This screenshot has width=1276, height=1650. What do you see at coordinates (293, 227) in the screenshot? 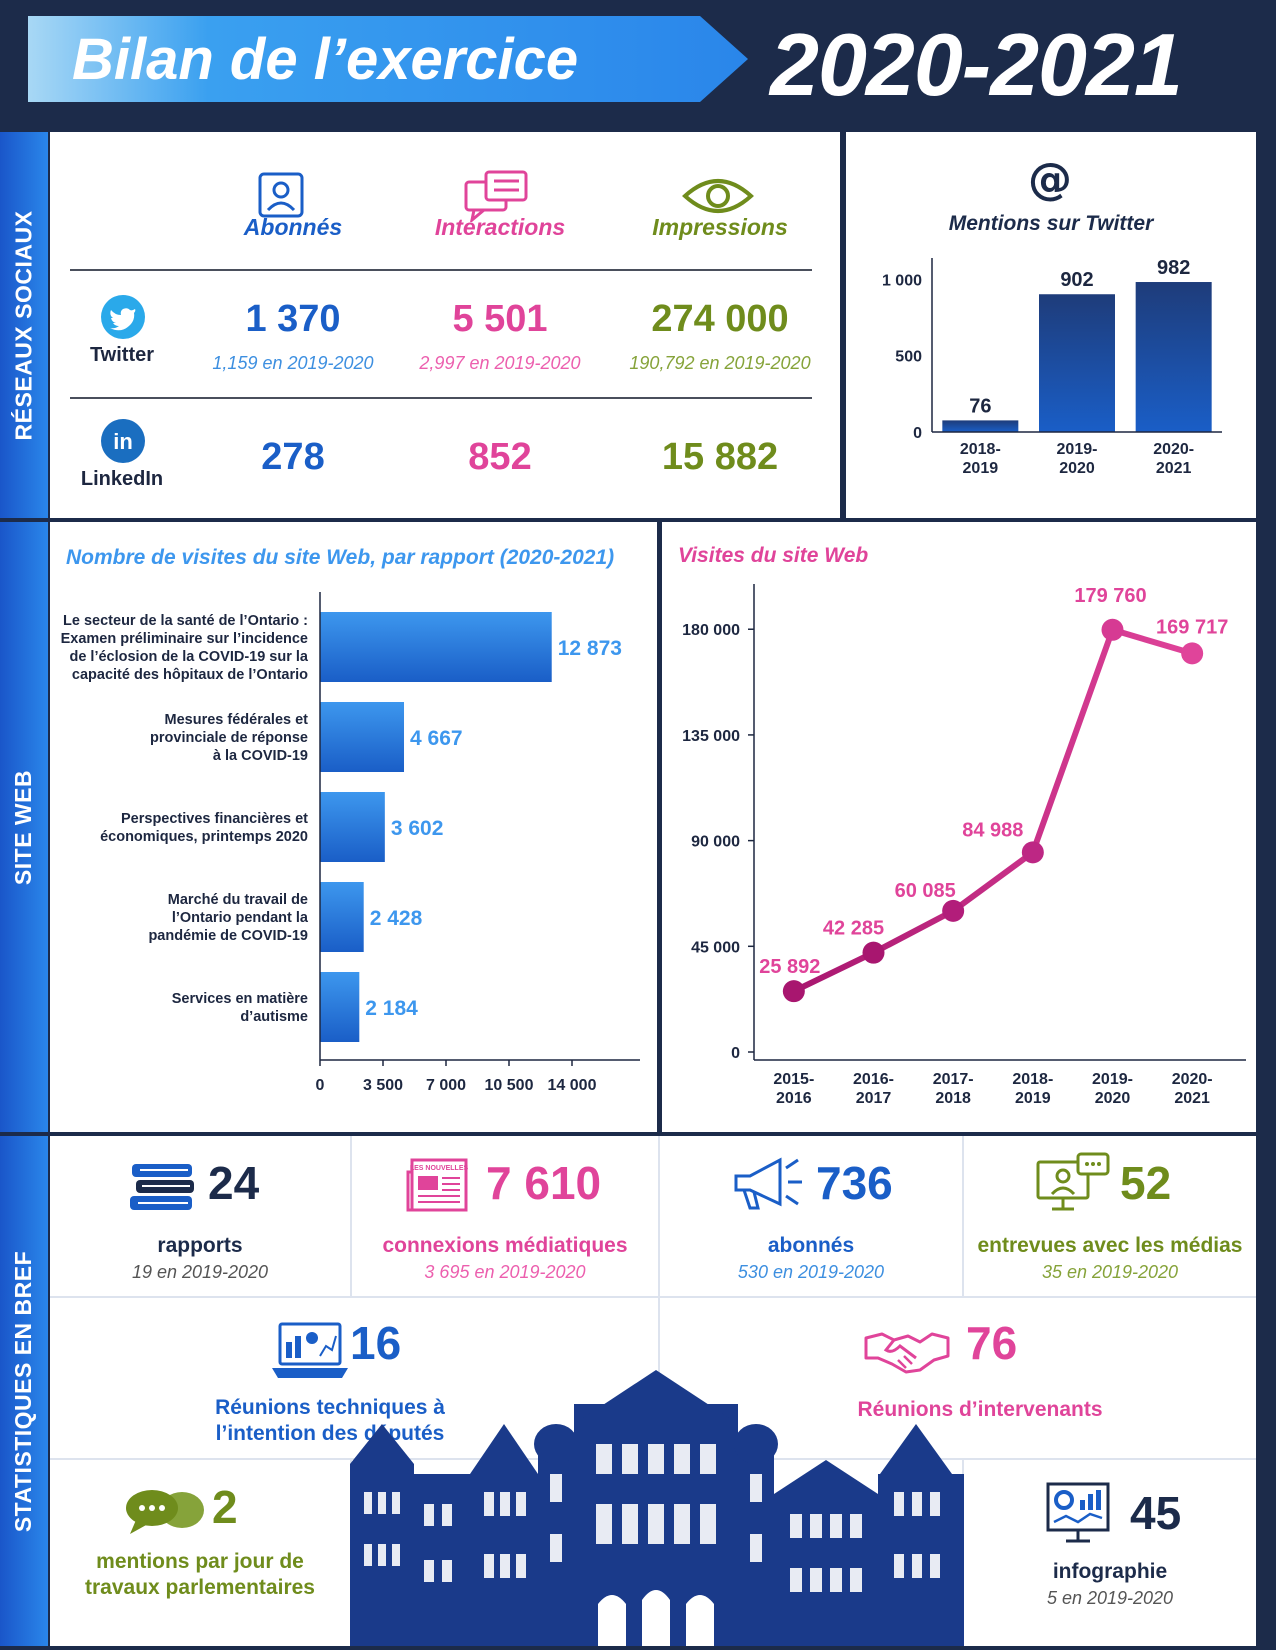
I see `col-head-followers: Abonnés` at bounding box center [293, 227].